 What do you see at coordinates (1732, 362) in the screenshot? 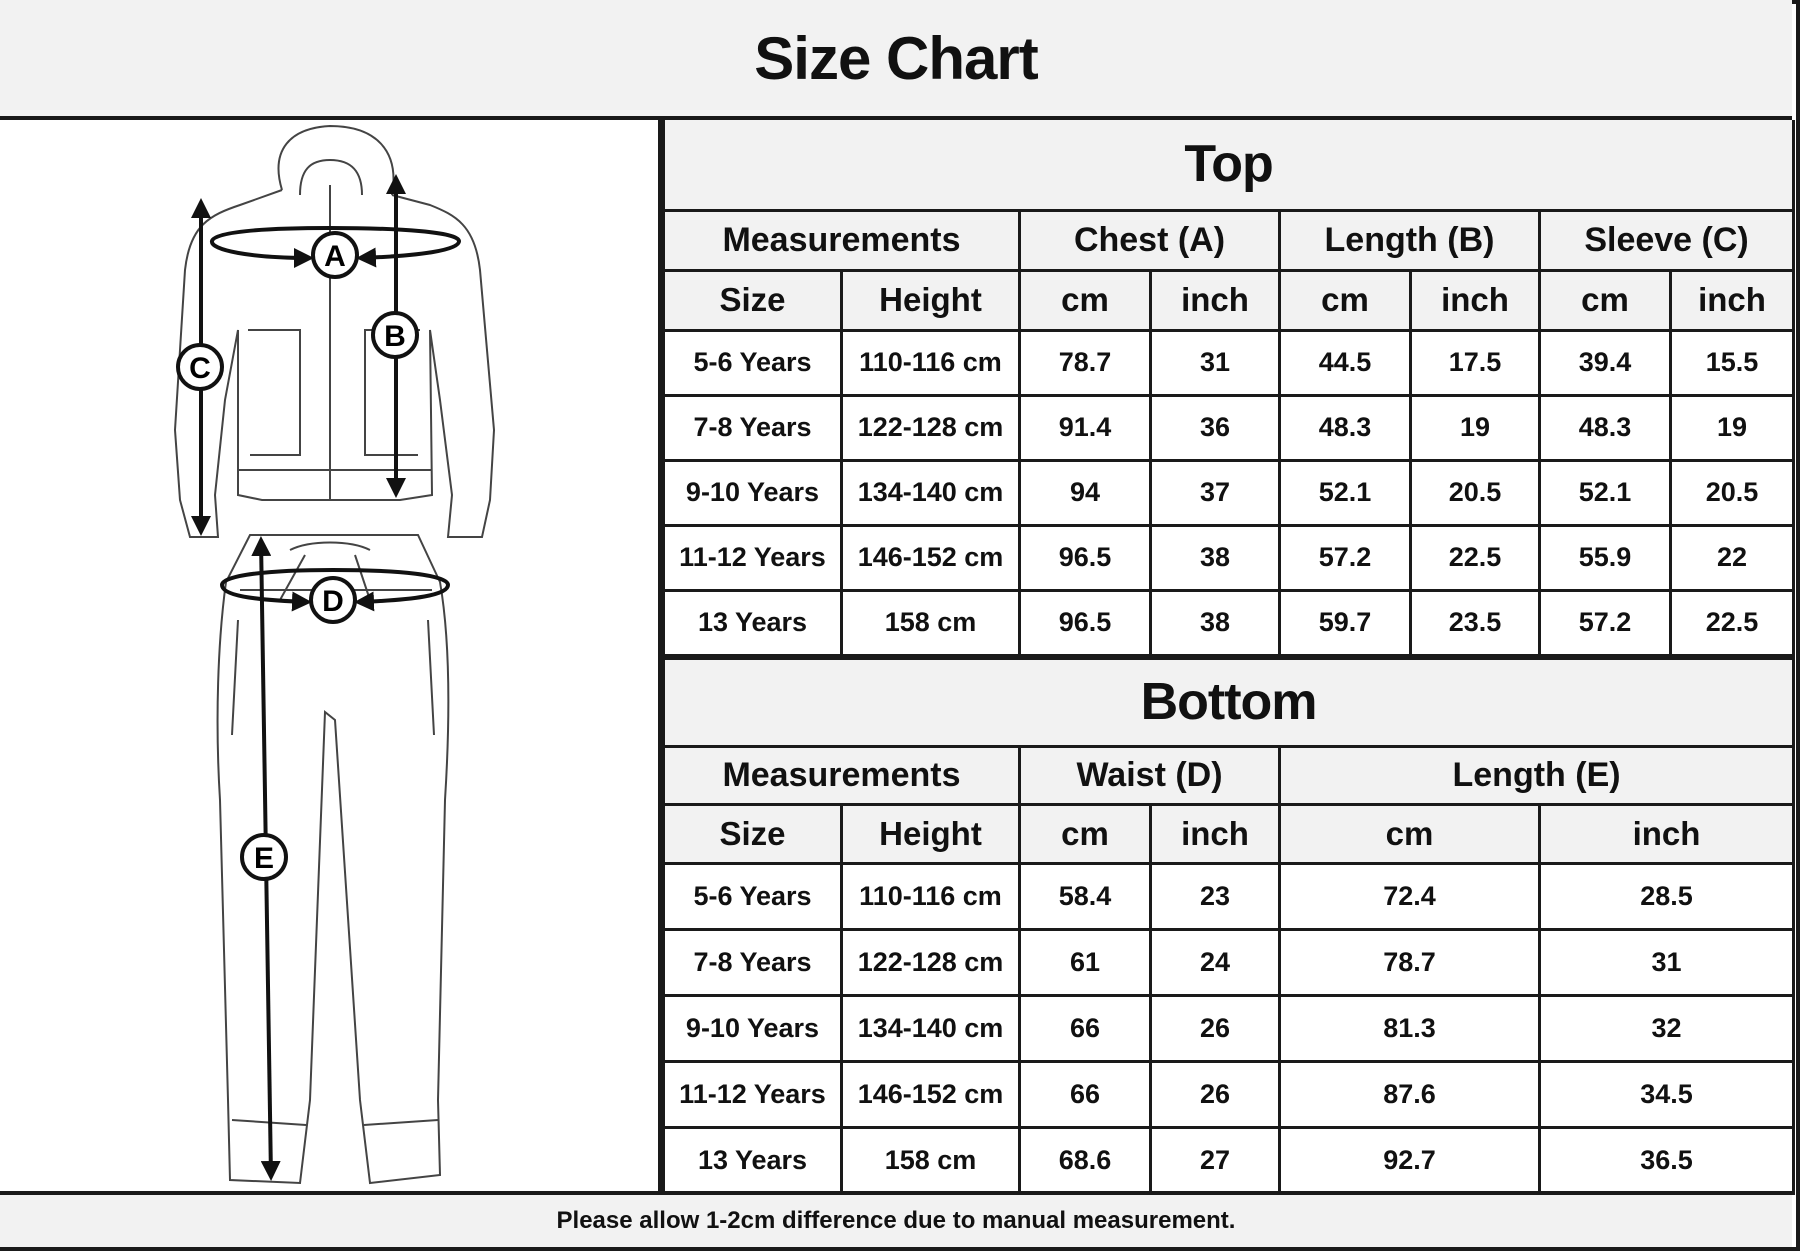
I see `table-cell: 15.5` at bounding box center [1732, 362].